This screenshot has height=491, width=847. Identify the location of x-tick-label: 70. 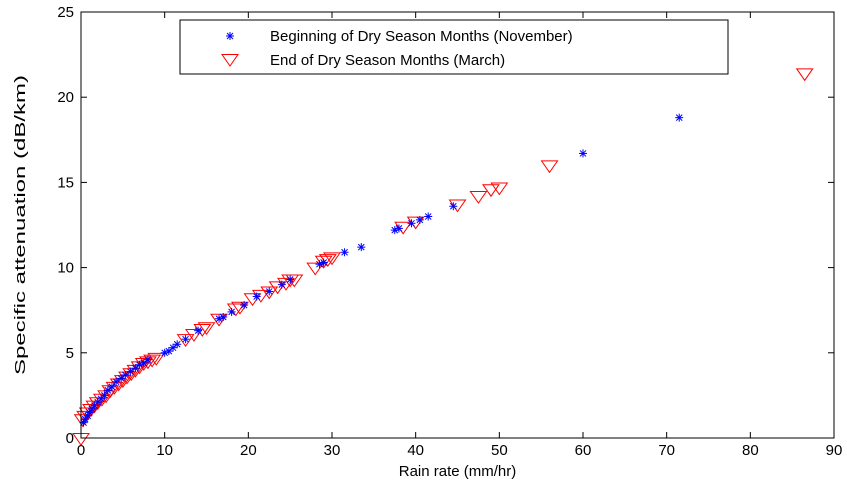
(666, 450).